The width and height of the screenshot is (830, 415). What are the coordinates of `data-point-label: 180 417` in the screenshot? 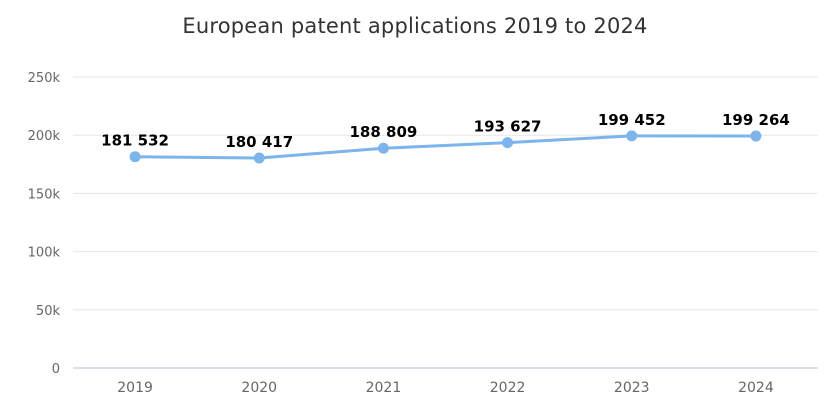 It's located at (259, 142).